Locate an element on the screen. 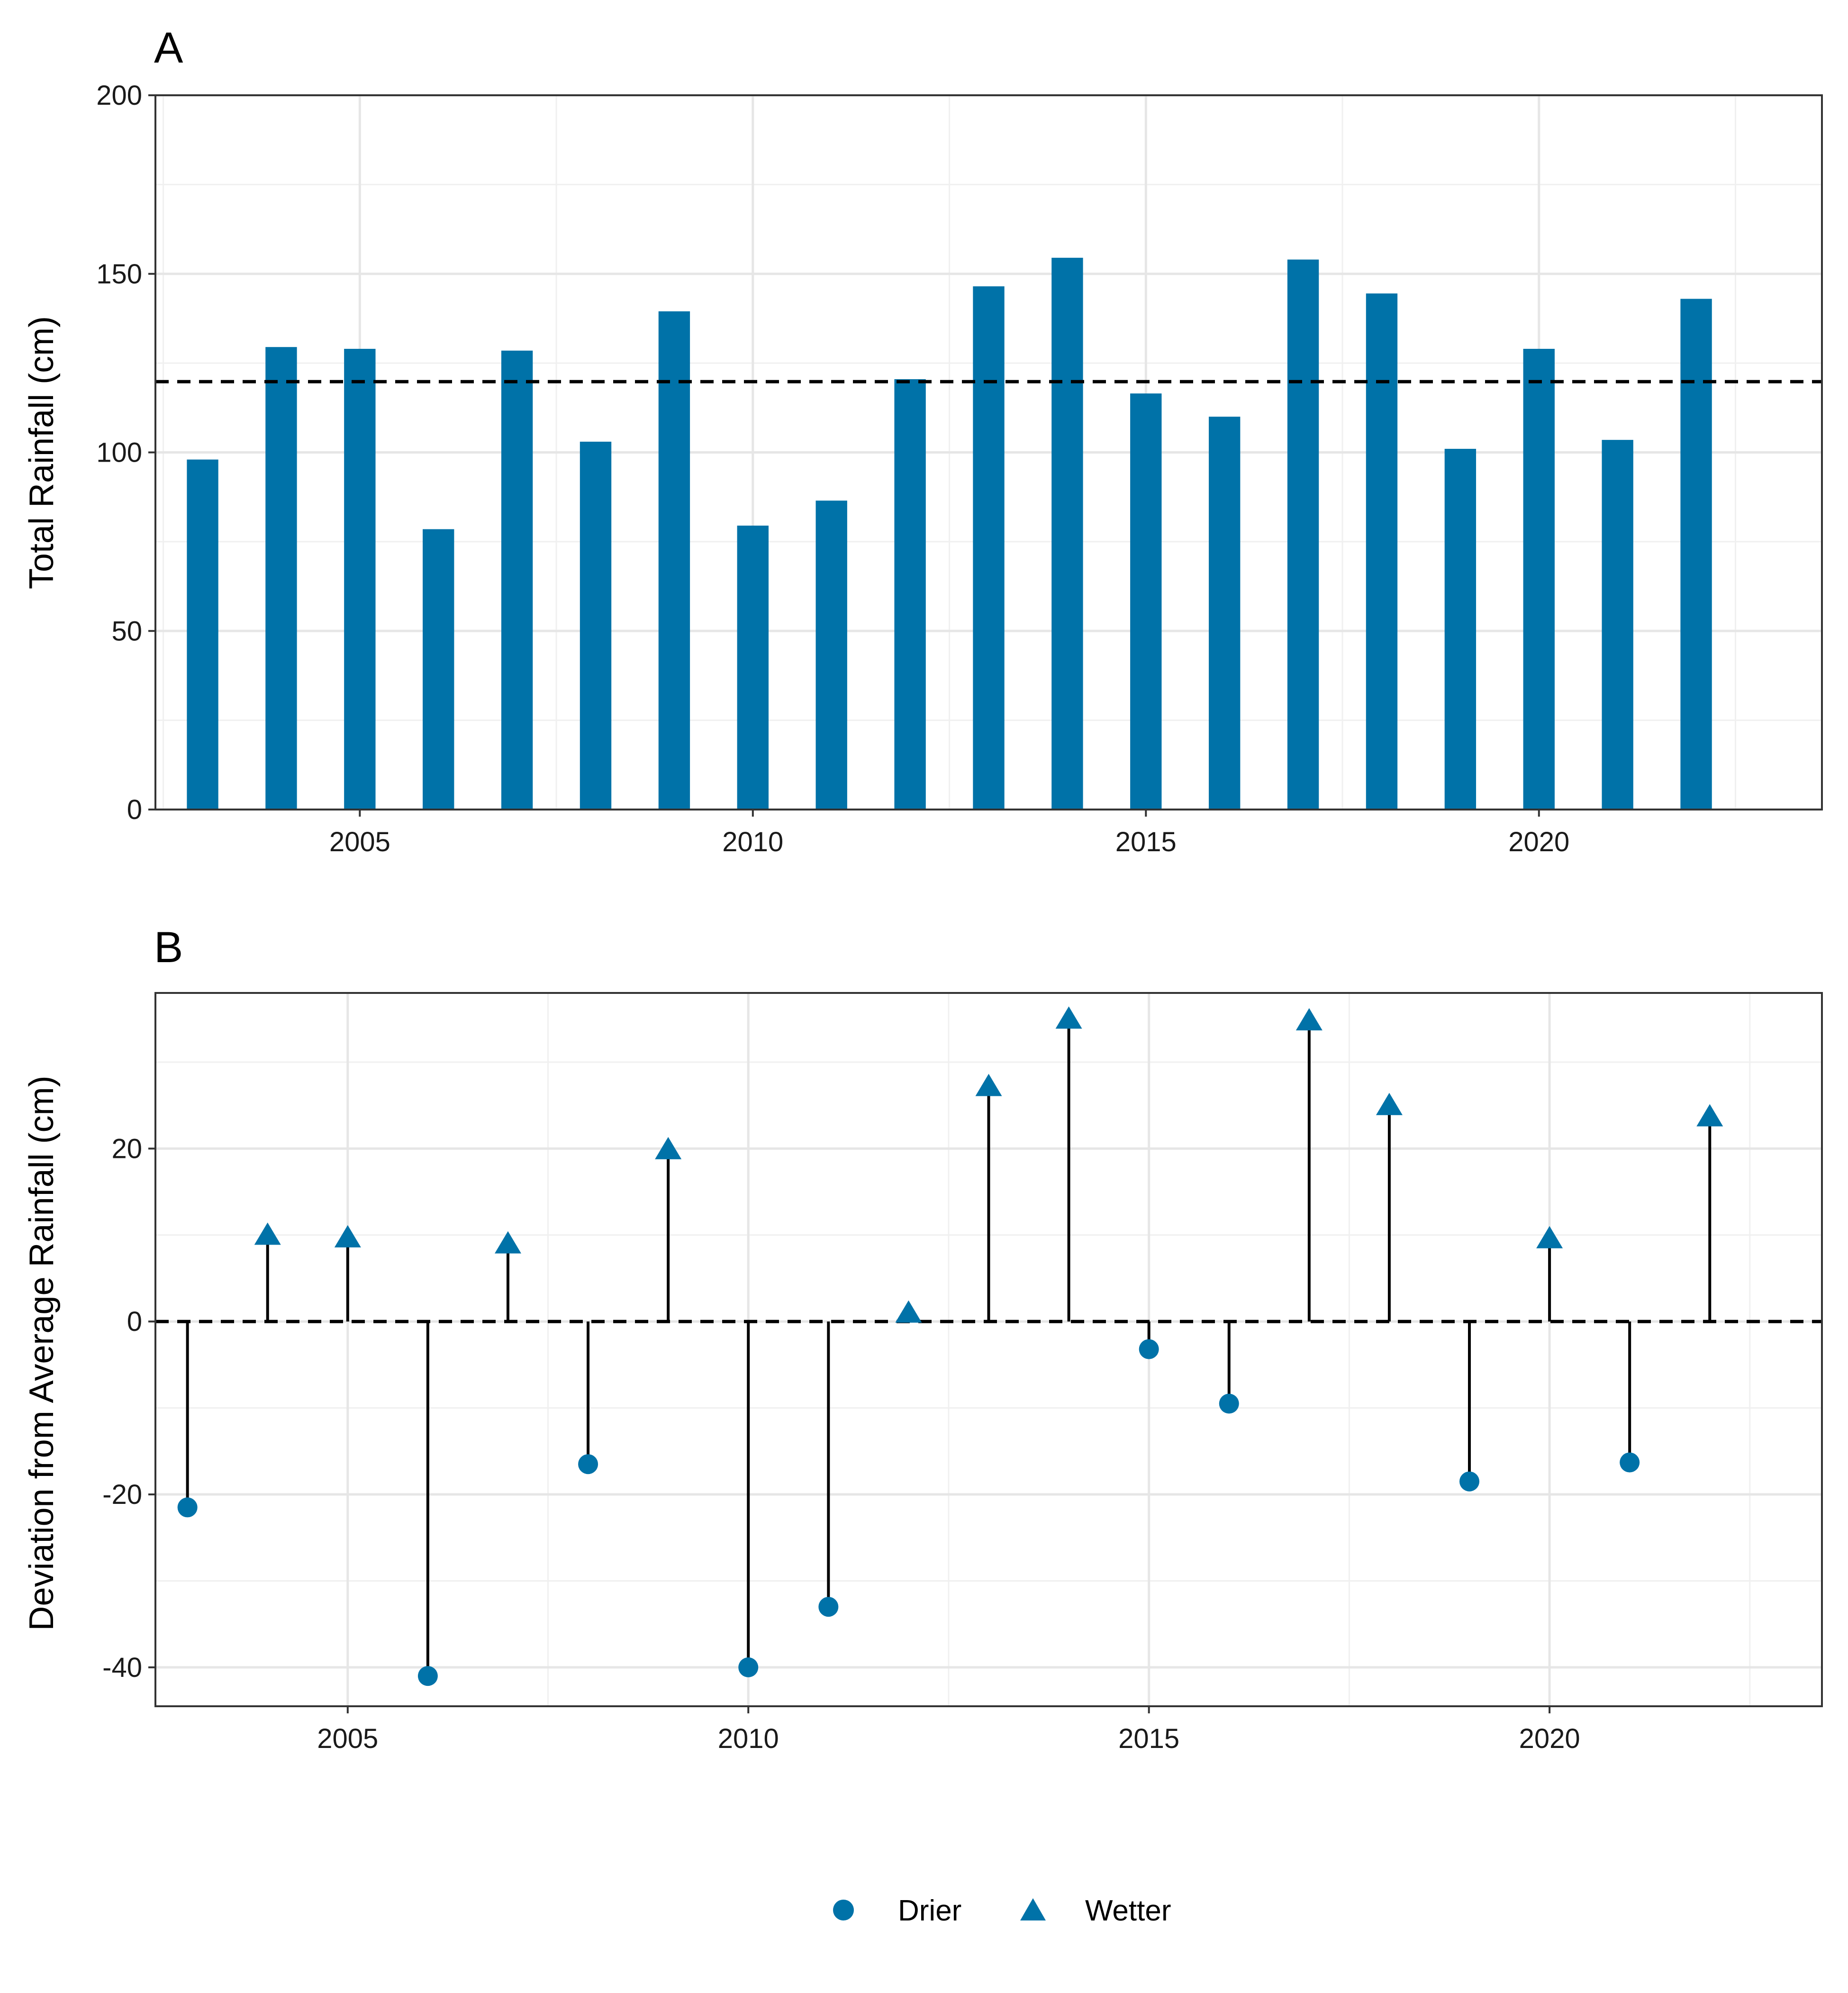 This screenshot has width=1848, height=1993. y-tick-label: 150 is located at coordinates (119, 274).